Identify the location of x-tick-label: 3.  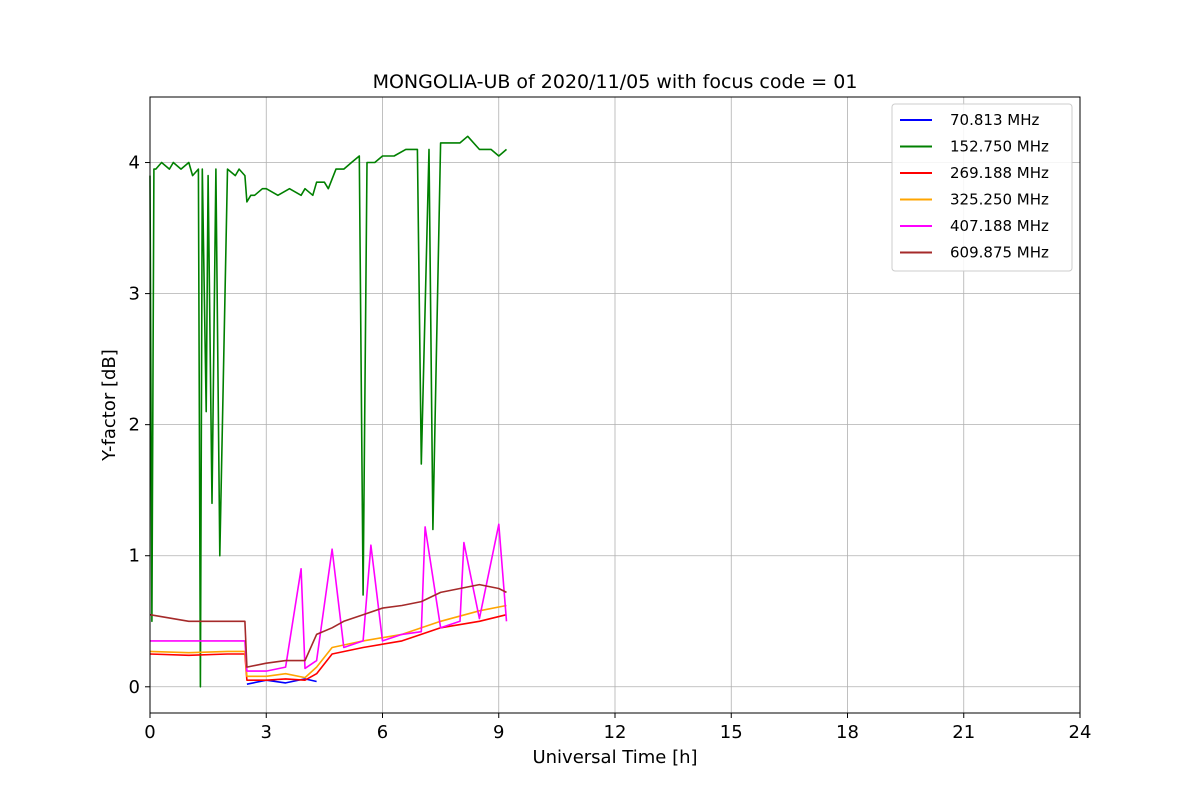
(266, 732).